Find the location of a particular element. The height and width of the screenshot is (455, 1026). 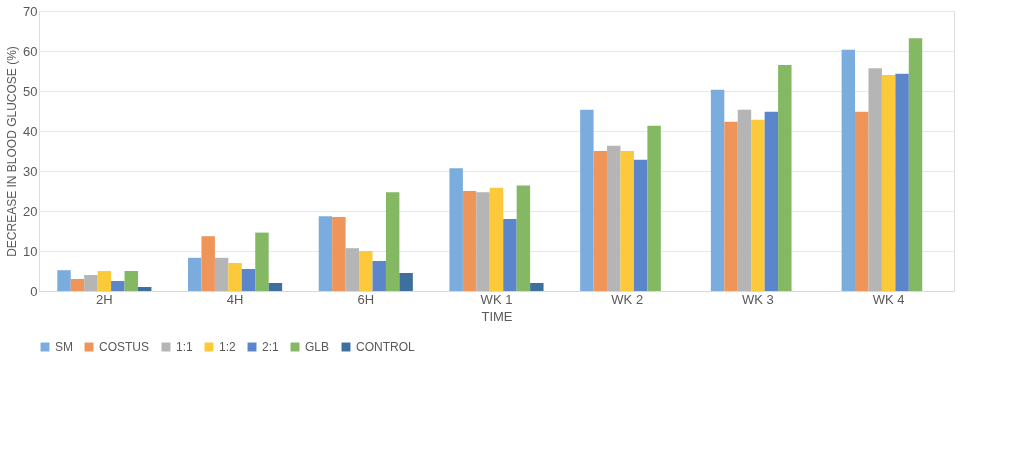

x-tick-label: 2H is located at coordinates (104, 299).